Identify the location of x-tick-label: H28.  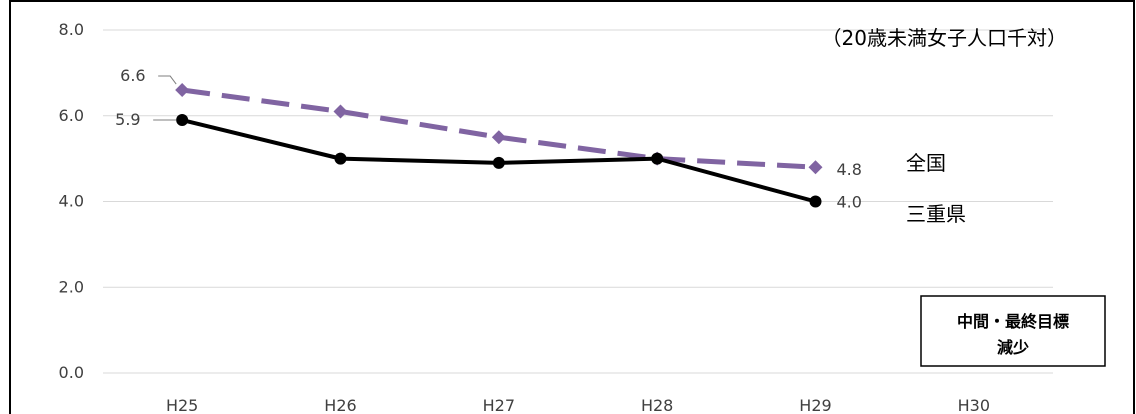
(657, 405).